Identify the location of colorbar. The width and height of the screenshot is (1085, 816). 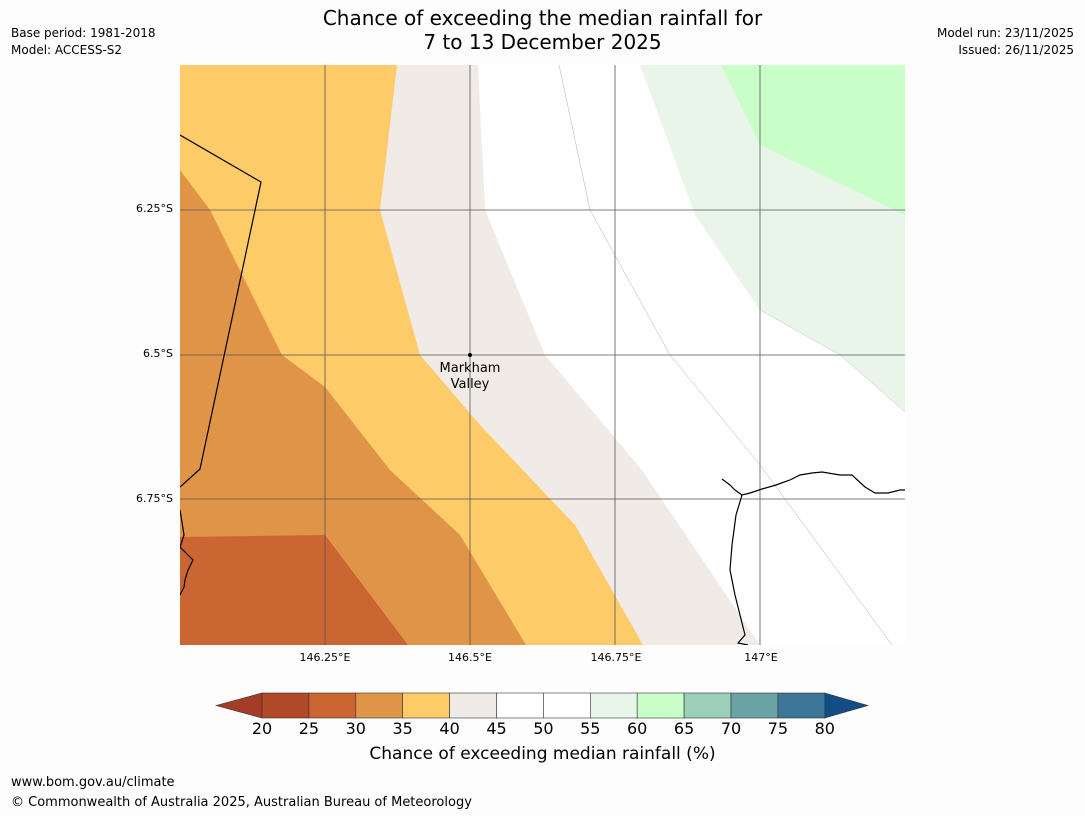
(542, 705).